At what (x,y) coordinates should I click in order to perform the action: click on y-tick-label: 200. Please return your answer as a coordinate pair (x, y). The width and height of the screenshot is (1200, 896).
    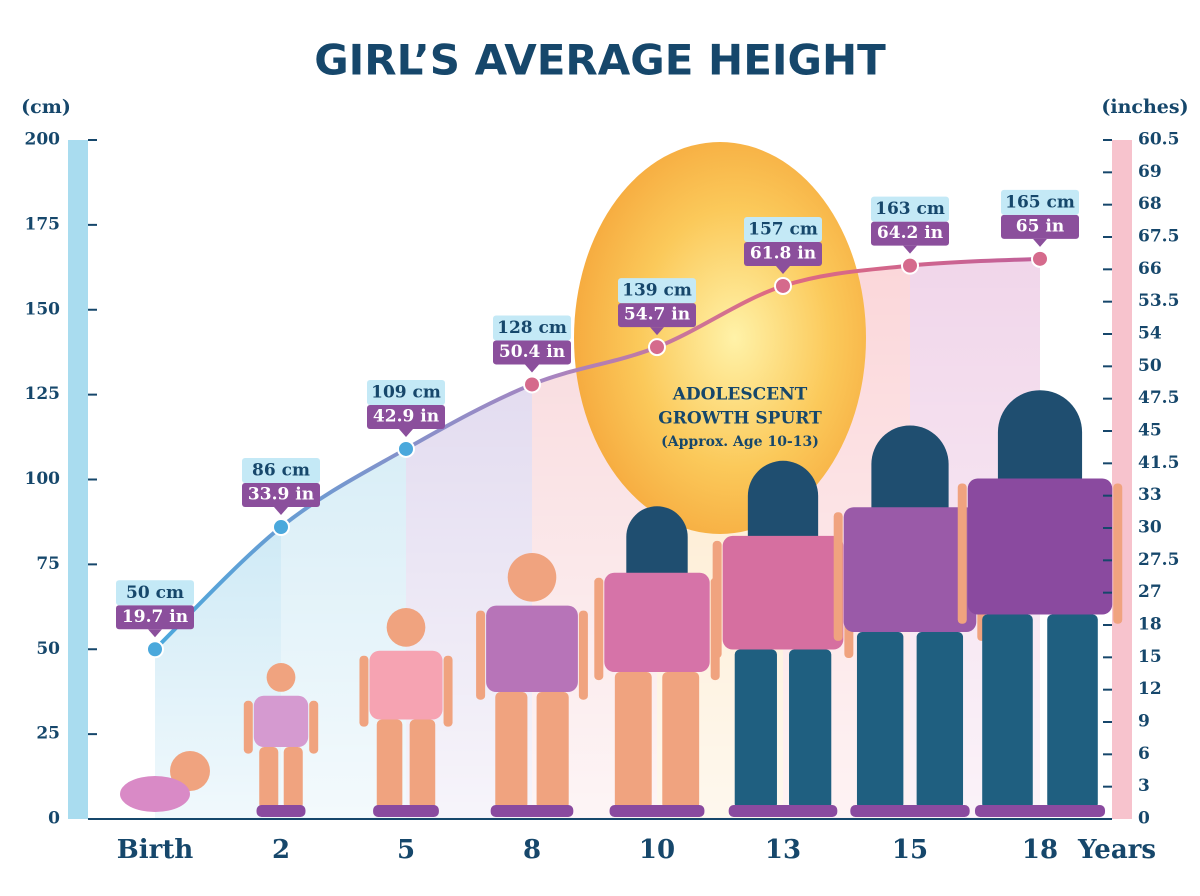
    Looking at the image, I should click on (43, 140).